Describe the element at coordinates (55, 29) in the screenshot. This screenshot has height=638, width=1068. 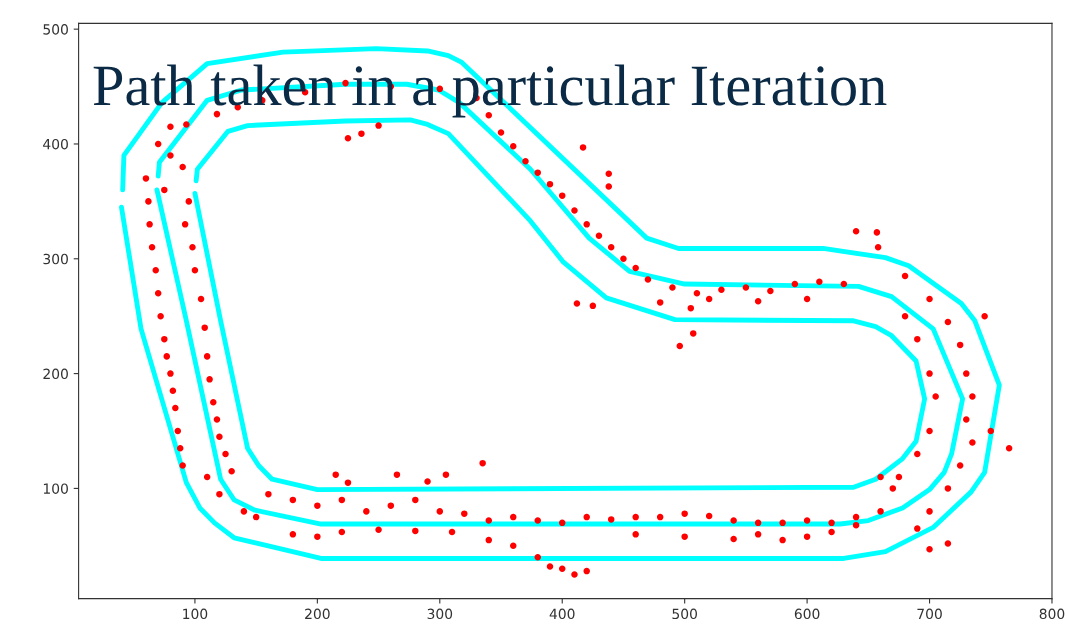
I see `y-tick-label: 500` at that location.